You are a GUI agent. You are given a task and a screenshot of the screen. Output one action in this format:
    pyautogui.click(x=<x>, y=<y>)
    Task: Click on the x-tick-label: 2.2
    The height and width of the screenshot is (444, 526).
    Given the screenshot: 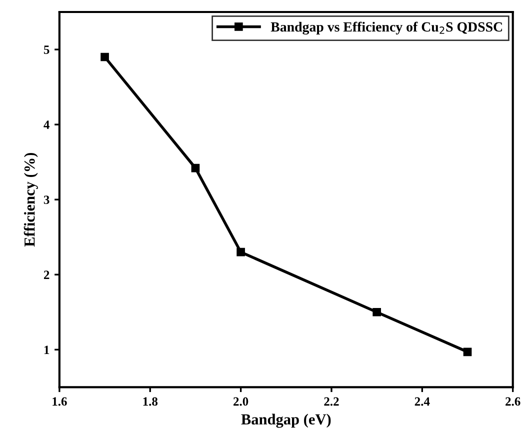 What is the action you would take?
    pyautogui.click(x=331, y=401)
    